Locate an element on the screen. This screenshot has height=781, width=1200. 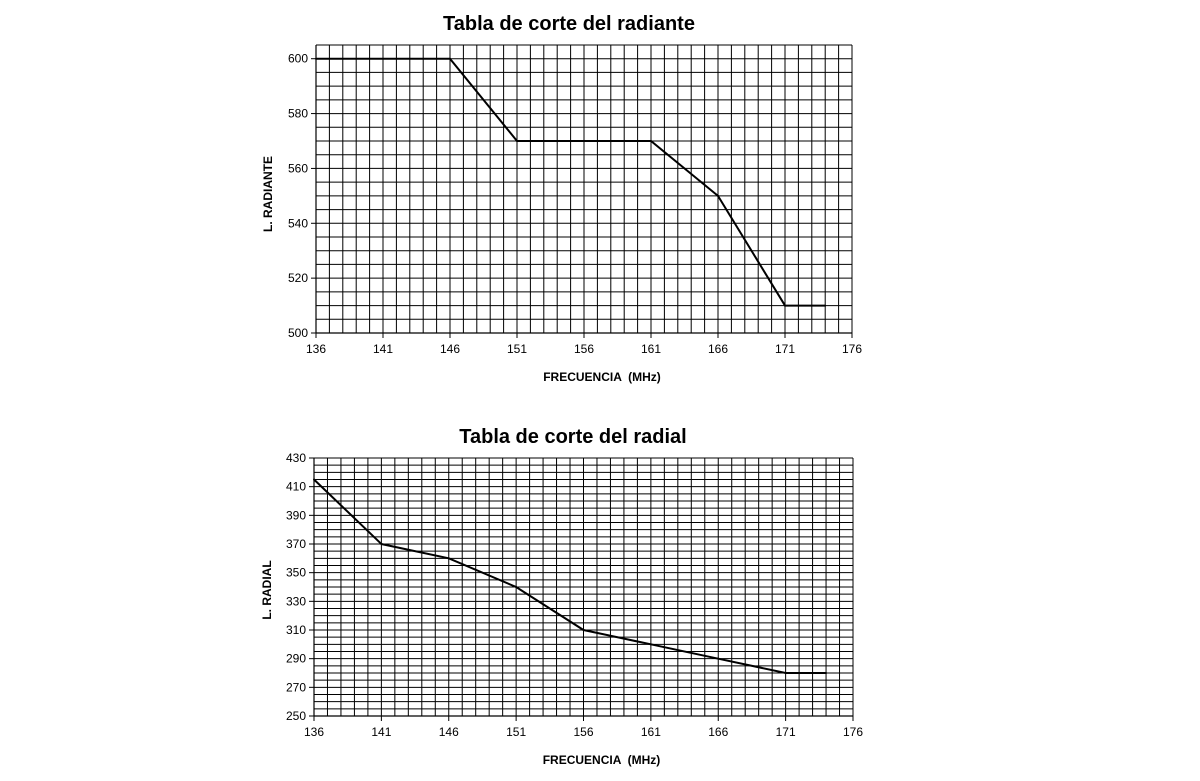
y-tick-label: 410 is located at coordinates (296, 487).